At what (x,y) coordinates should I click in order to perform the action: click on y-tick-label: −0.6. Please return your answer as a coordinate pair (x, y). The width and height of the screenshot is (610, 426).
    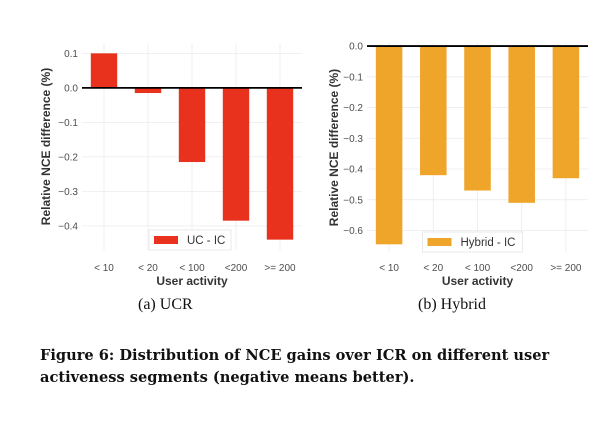
    Looking at the image, I should click on (353, 231).